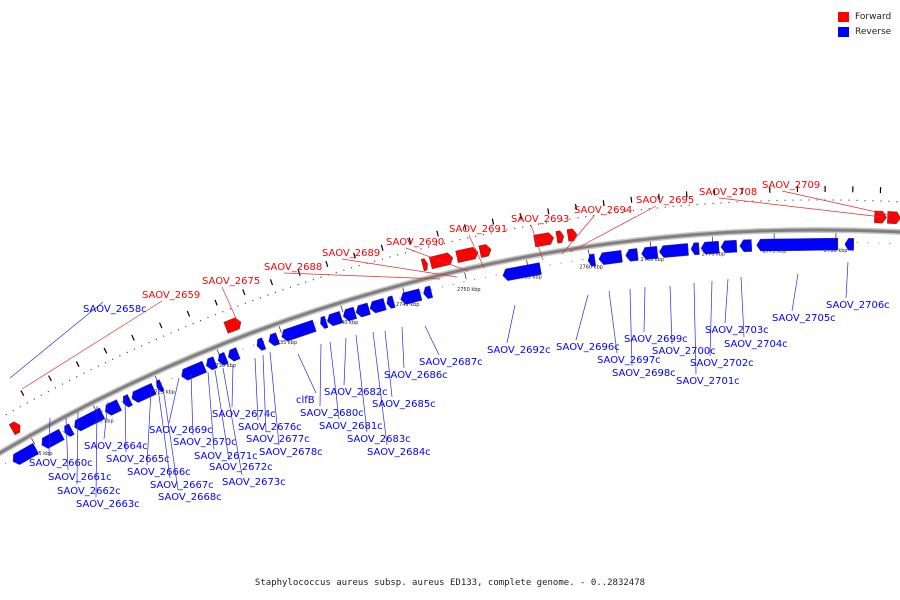 Image resolution: width=900 pixels, height=600 pixels. Describe the element at coordinates (254, 482) in the screenshot. I see `reverse-gene-label: SAOV_2673c` at that location.